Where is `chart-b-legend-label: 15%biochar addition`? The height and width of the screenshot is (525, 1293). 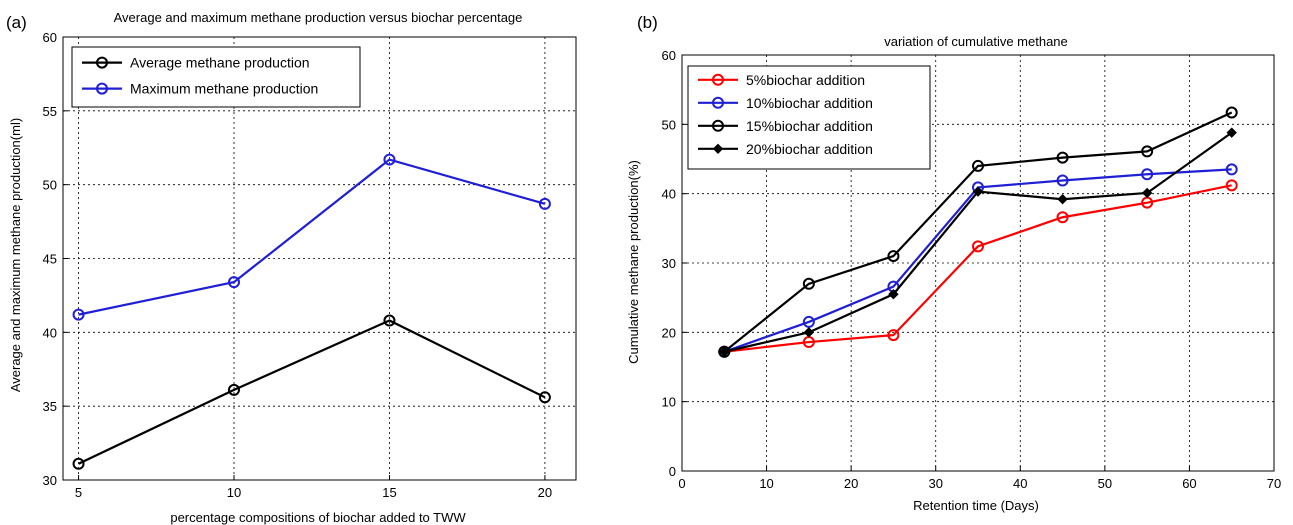 chart-b-legend-label: 15%biochar addition is located at coordinates (809, 126).